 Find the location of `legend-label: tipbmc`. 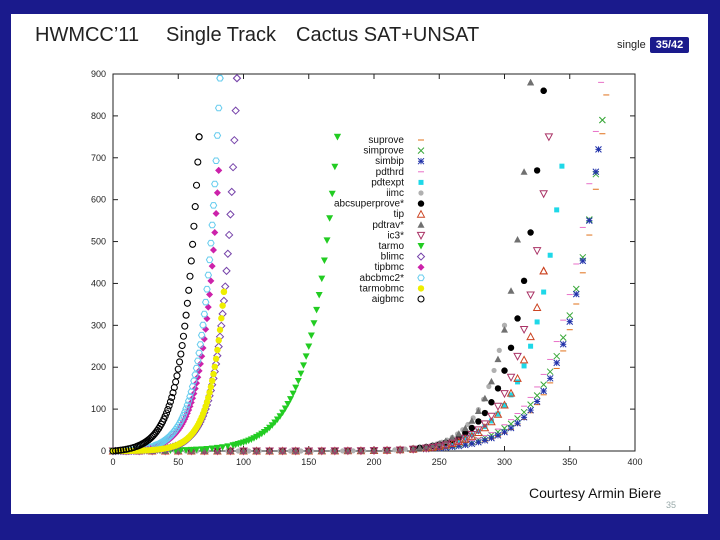

legend-label: tipbmc is located at coordinates (389, 267).